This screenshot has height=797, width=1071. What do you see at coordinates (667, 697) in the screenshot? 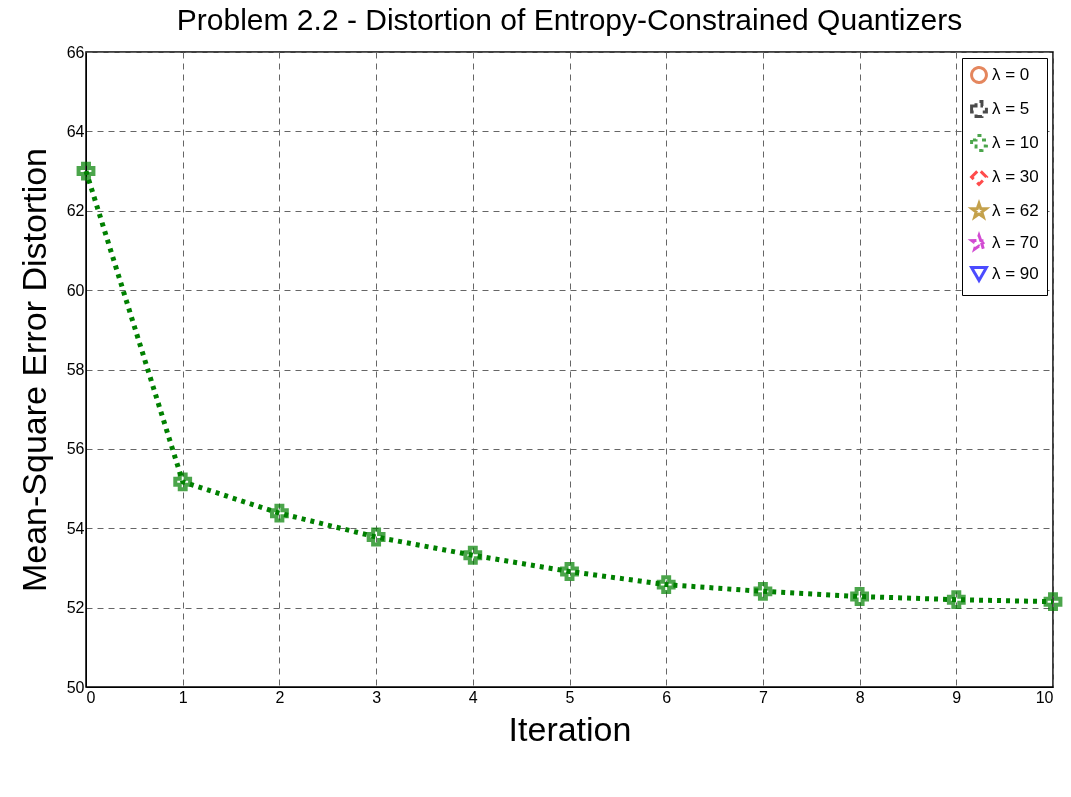
I see `x-tick-label: 6` at bounding box center [667, 697].